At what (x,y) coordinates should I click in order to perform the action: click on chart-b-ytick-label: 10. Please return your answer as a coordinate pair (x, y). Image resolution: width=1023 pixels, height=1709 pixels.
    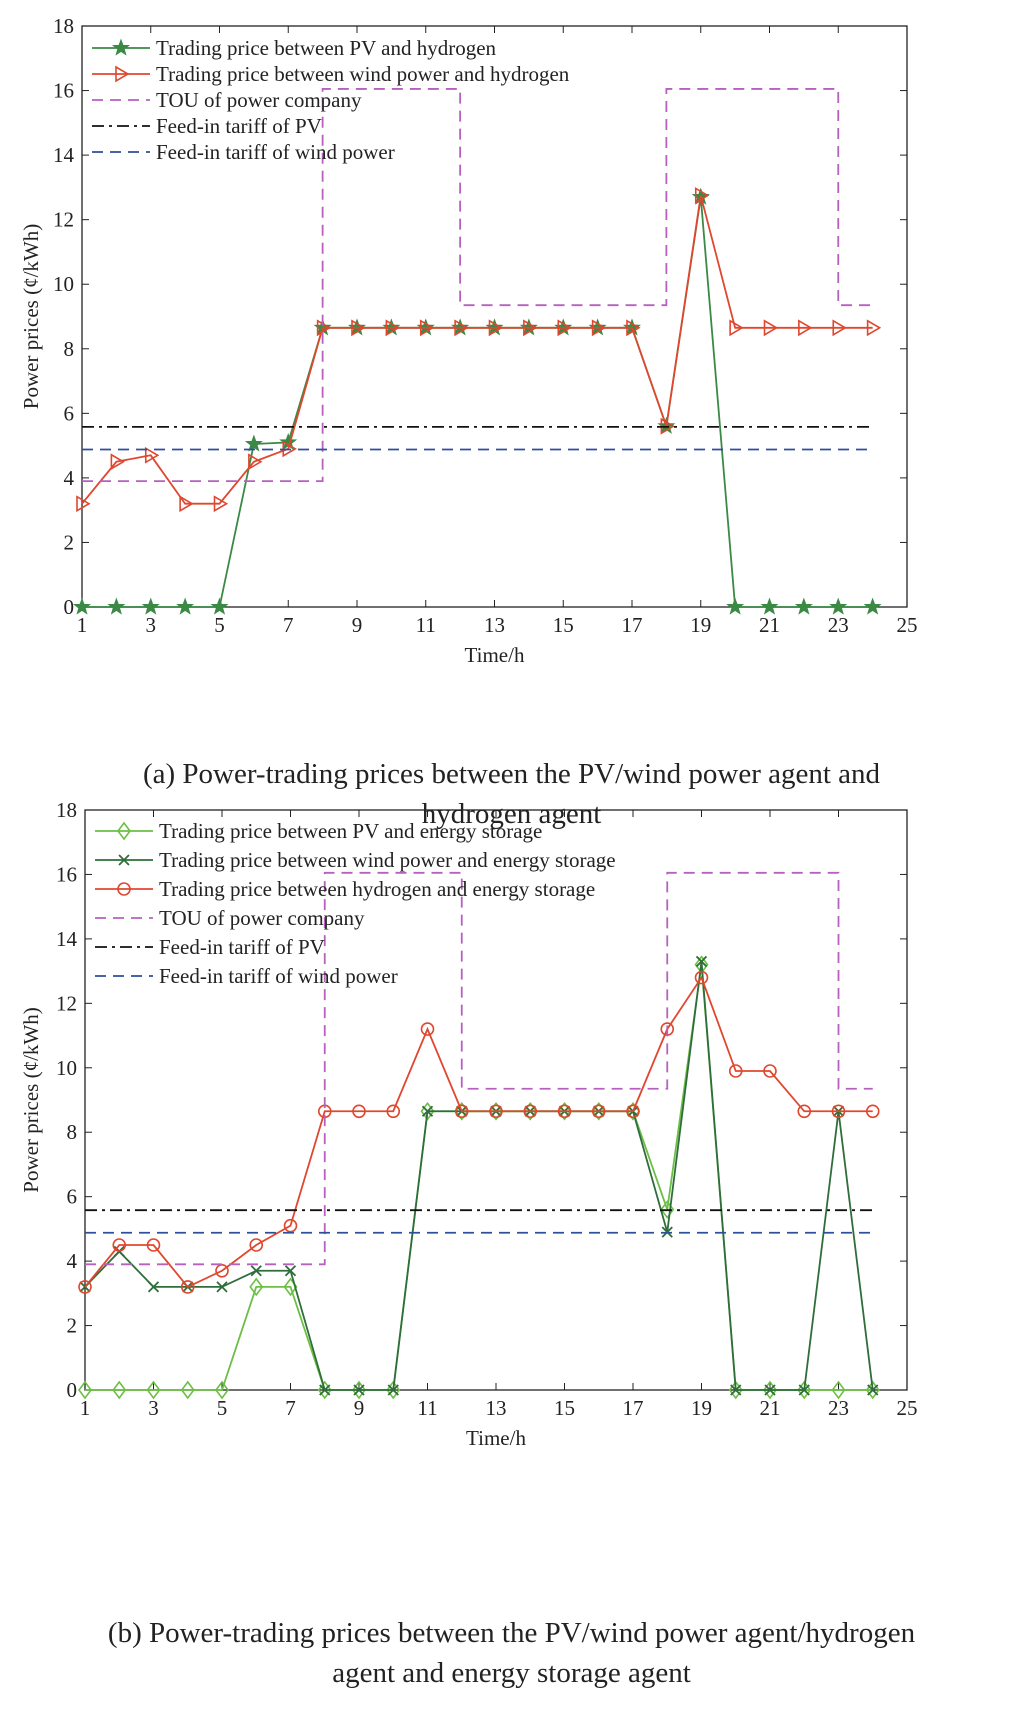
    Looking at the image, I should click on (66, 1068).